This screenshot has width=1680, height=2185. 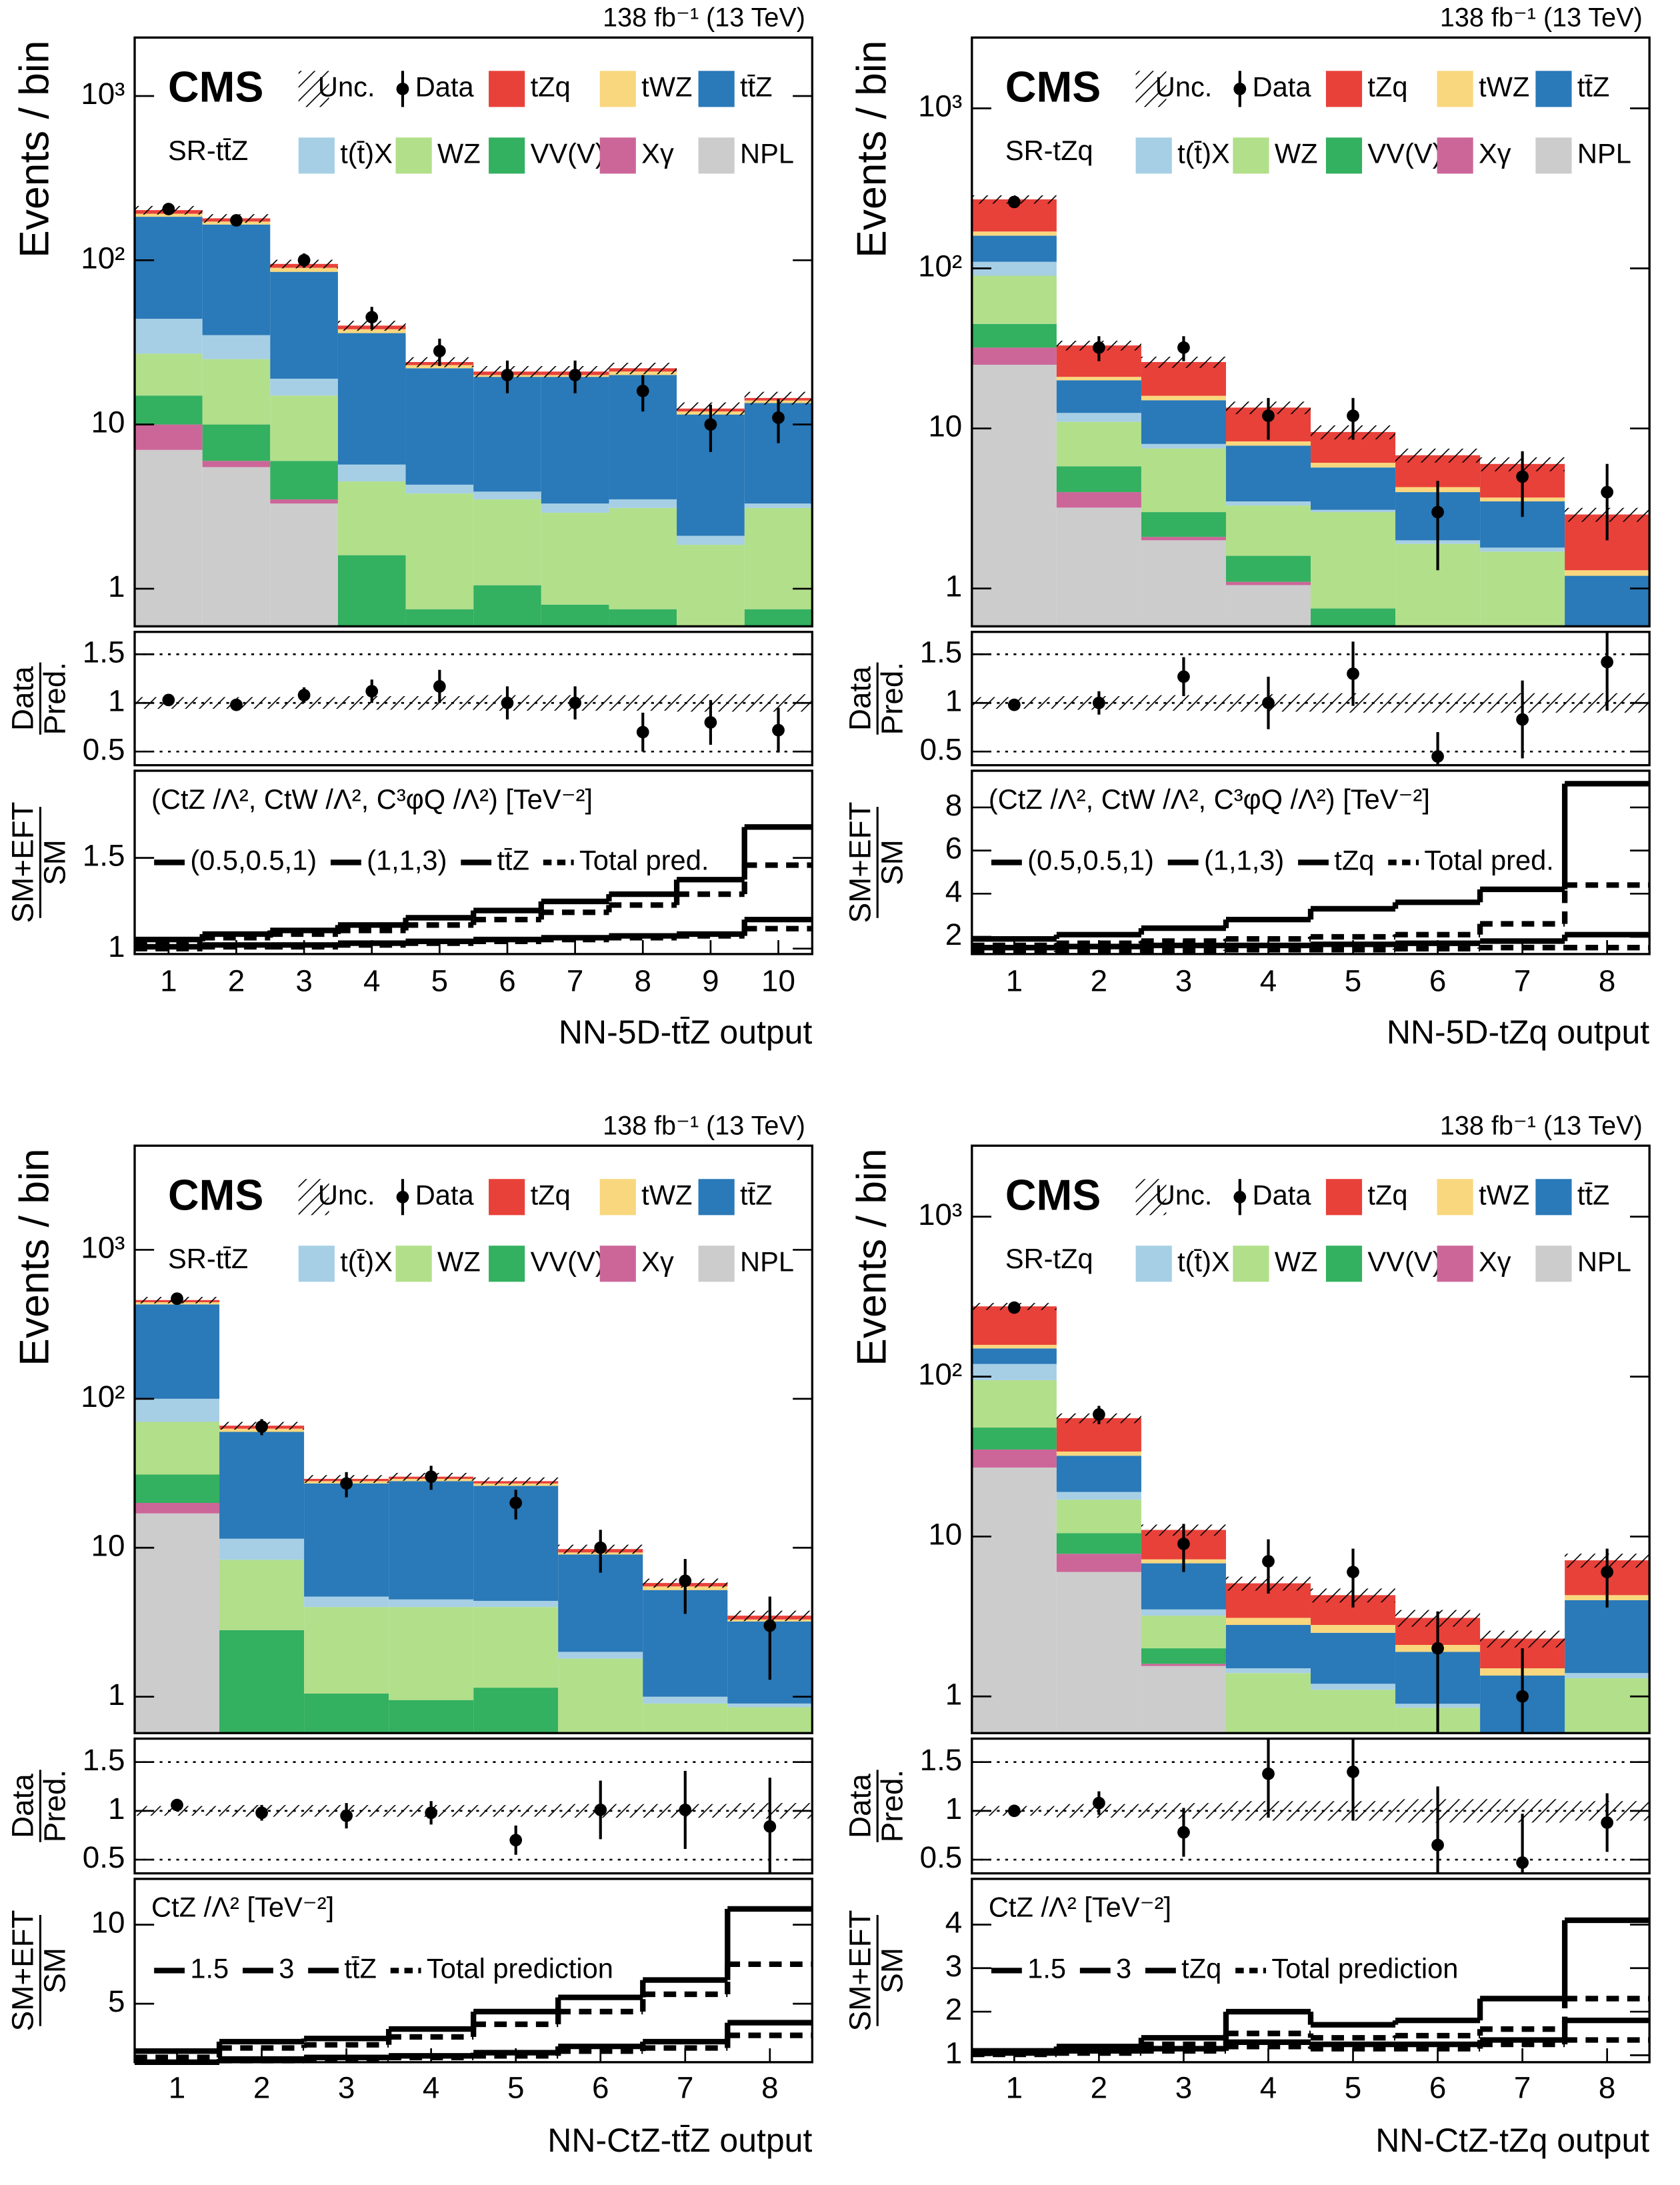 I want to click on y-tick-label: 6, so click(x=953, y=848).